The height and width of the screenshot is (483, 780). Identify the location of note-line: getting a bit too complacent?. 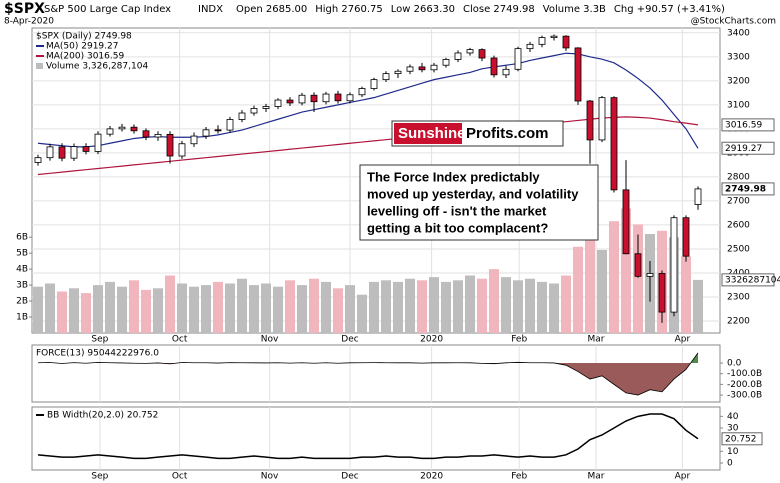
(457, 227).